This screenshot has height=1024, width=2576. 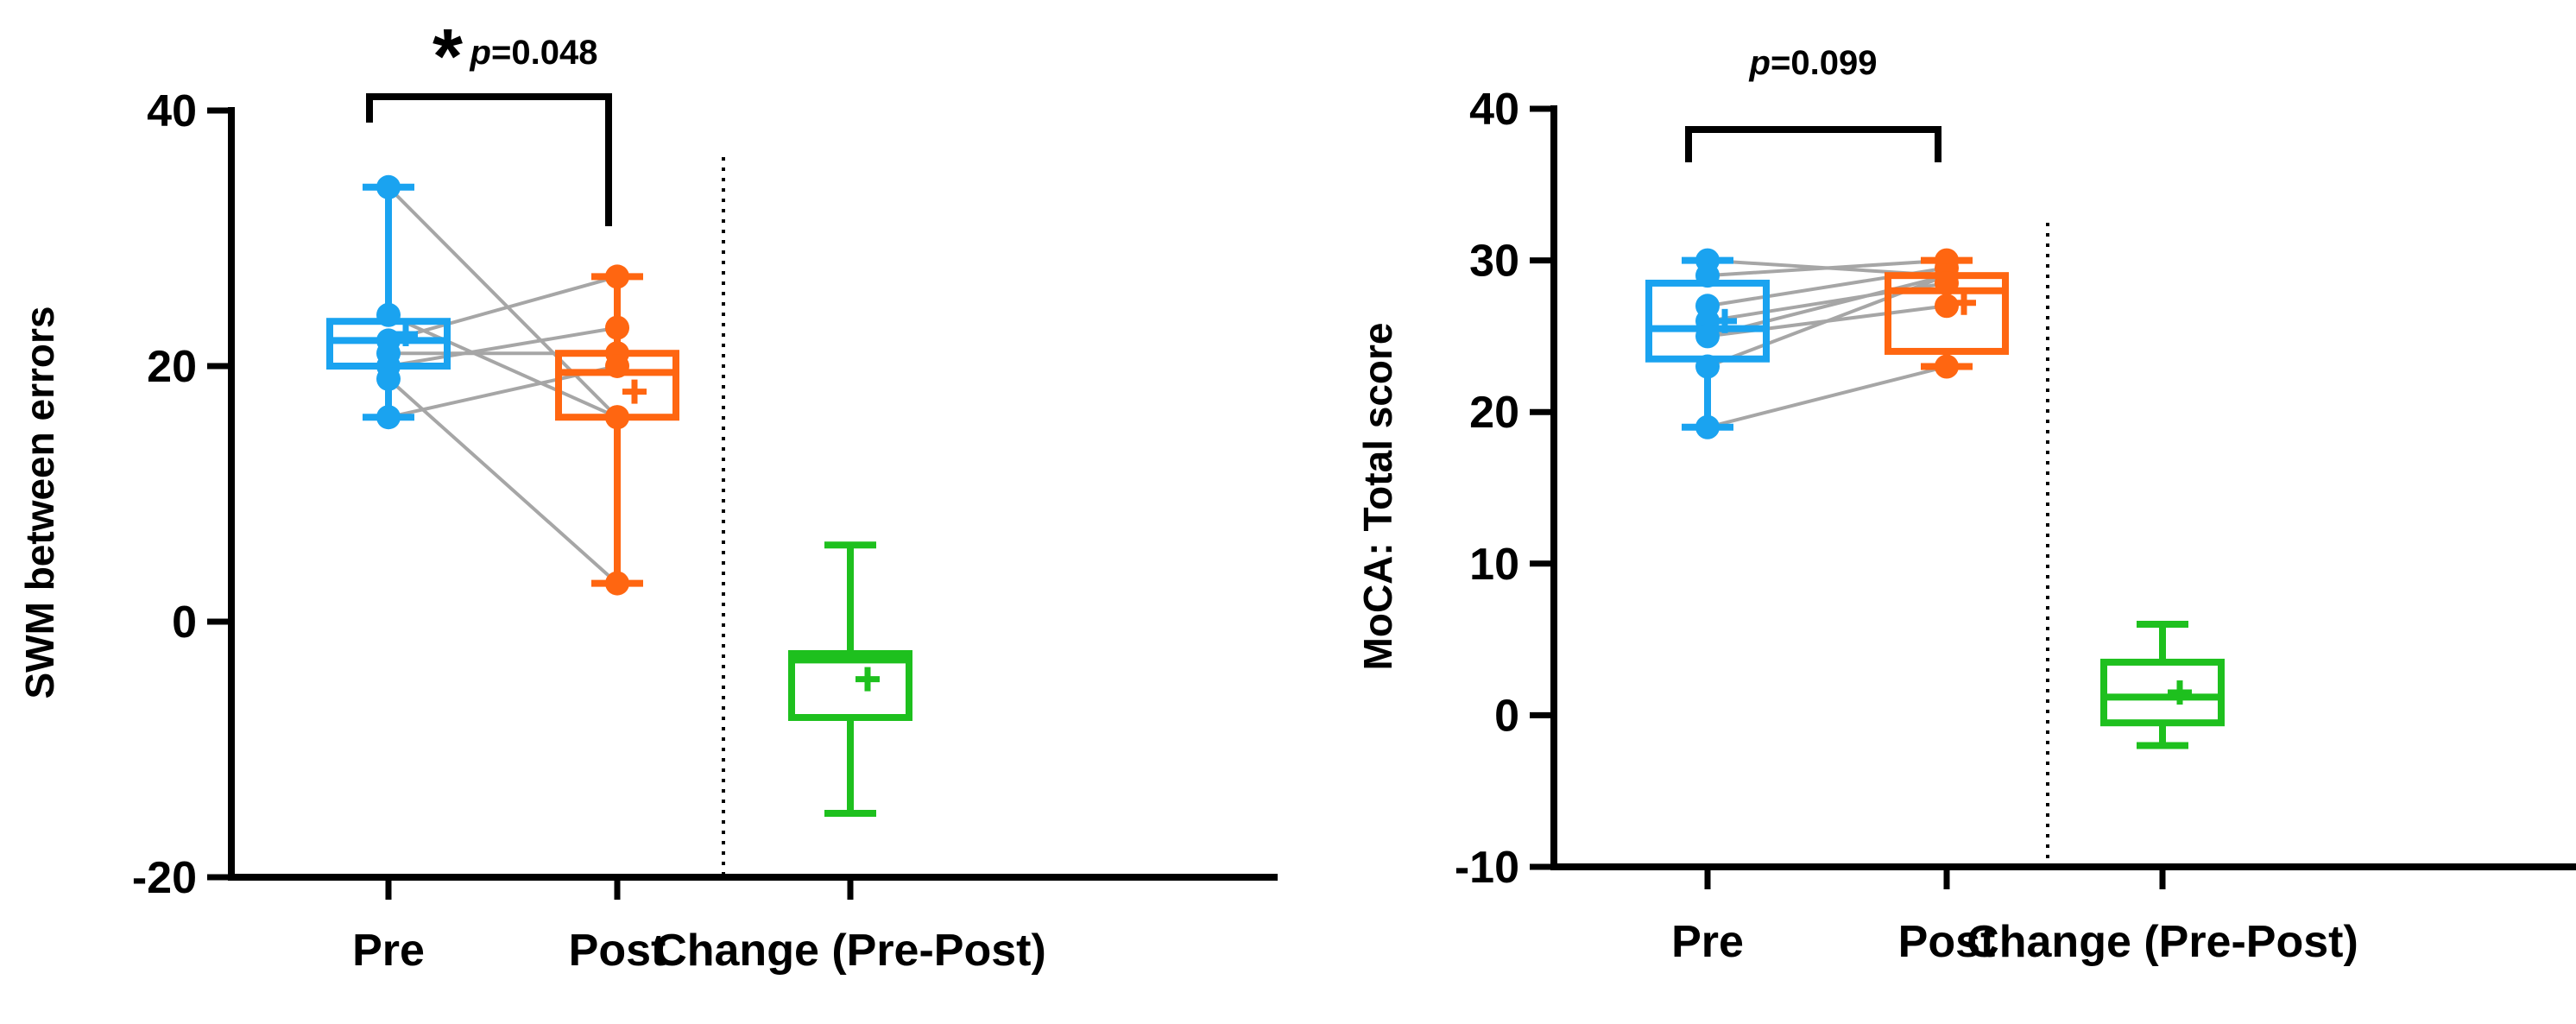 I want to click on p-value: =0.099, so click(x=1824, y=63).